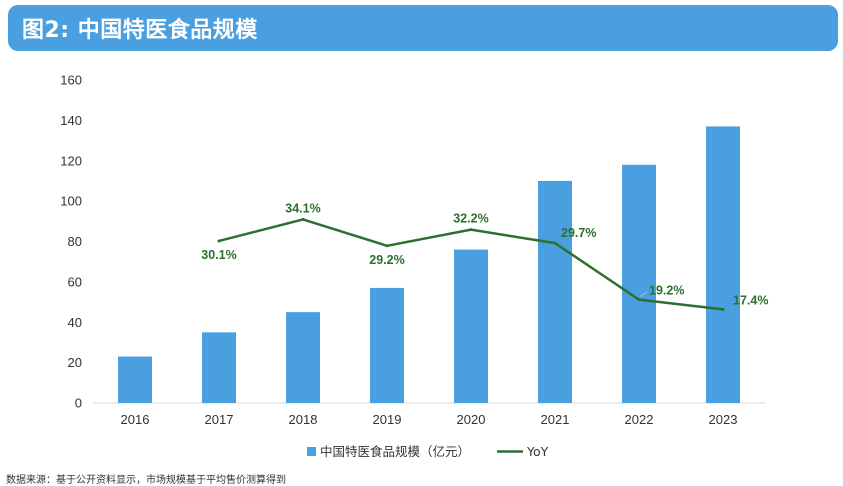  What do you see at coordinates (71, 80) in the screenshot?
I see `y-tick-label: 160` at bounding box center [71, 80].